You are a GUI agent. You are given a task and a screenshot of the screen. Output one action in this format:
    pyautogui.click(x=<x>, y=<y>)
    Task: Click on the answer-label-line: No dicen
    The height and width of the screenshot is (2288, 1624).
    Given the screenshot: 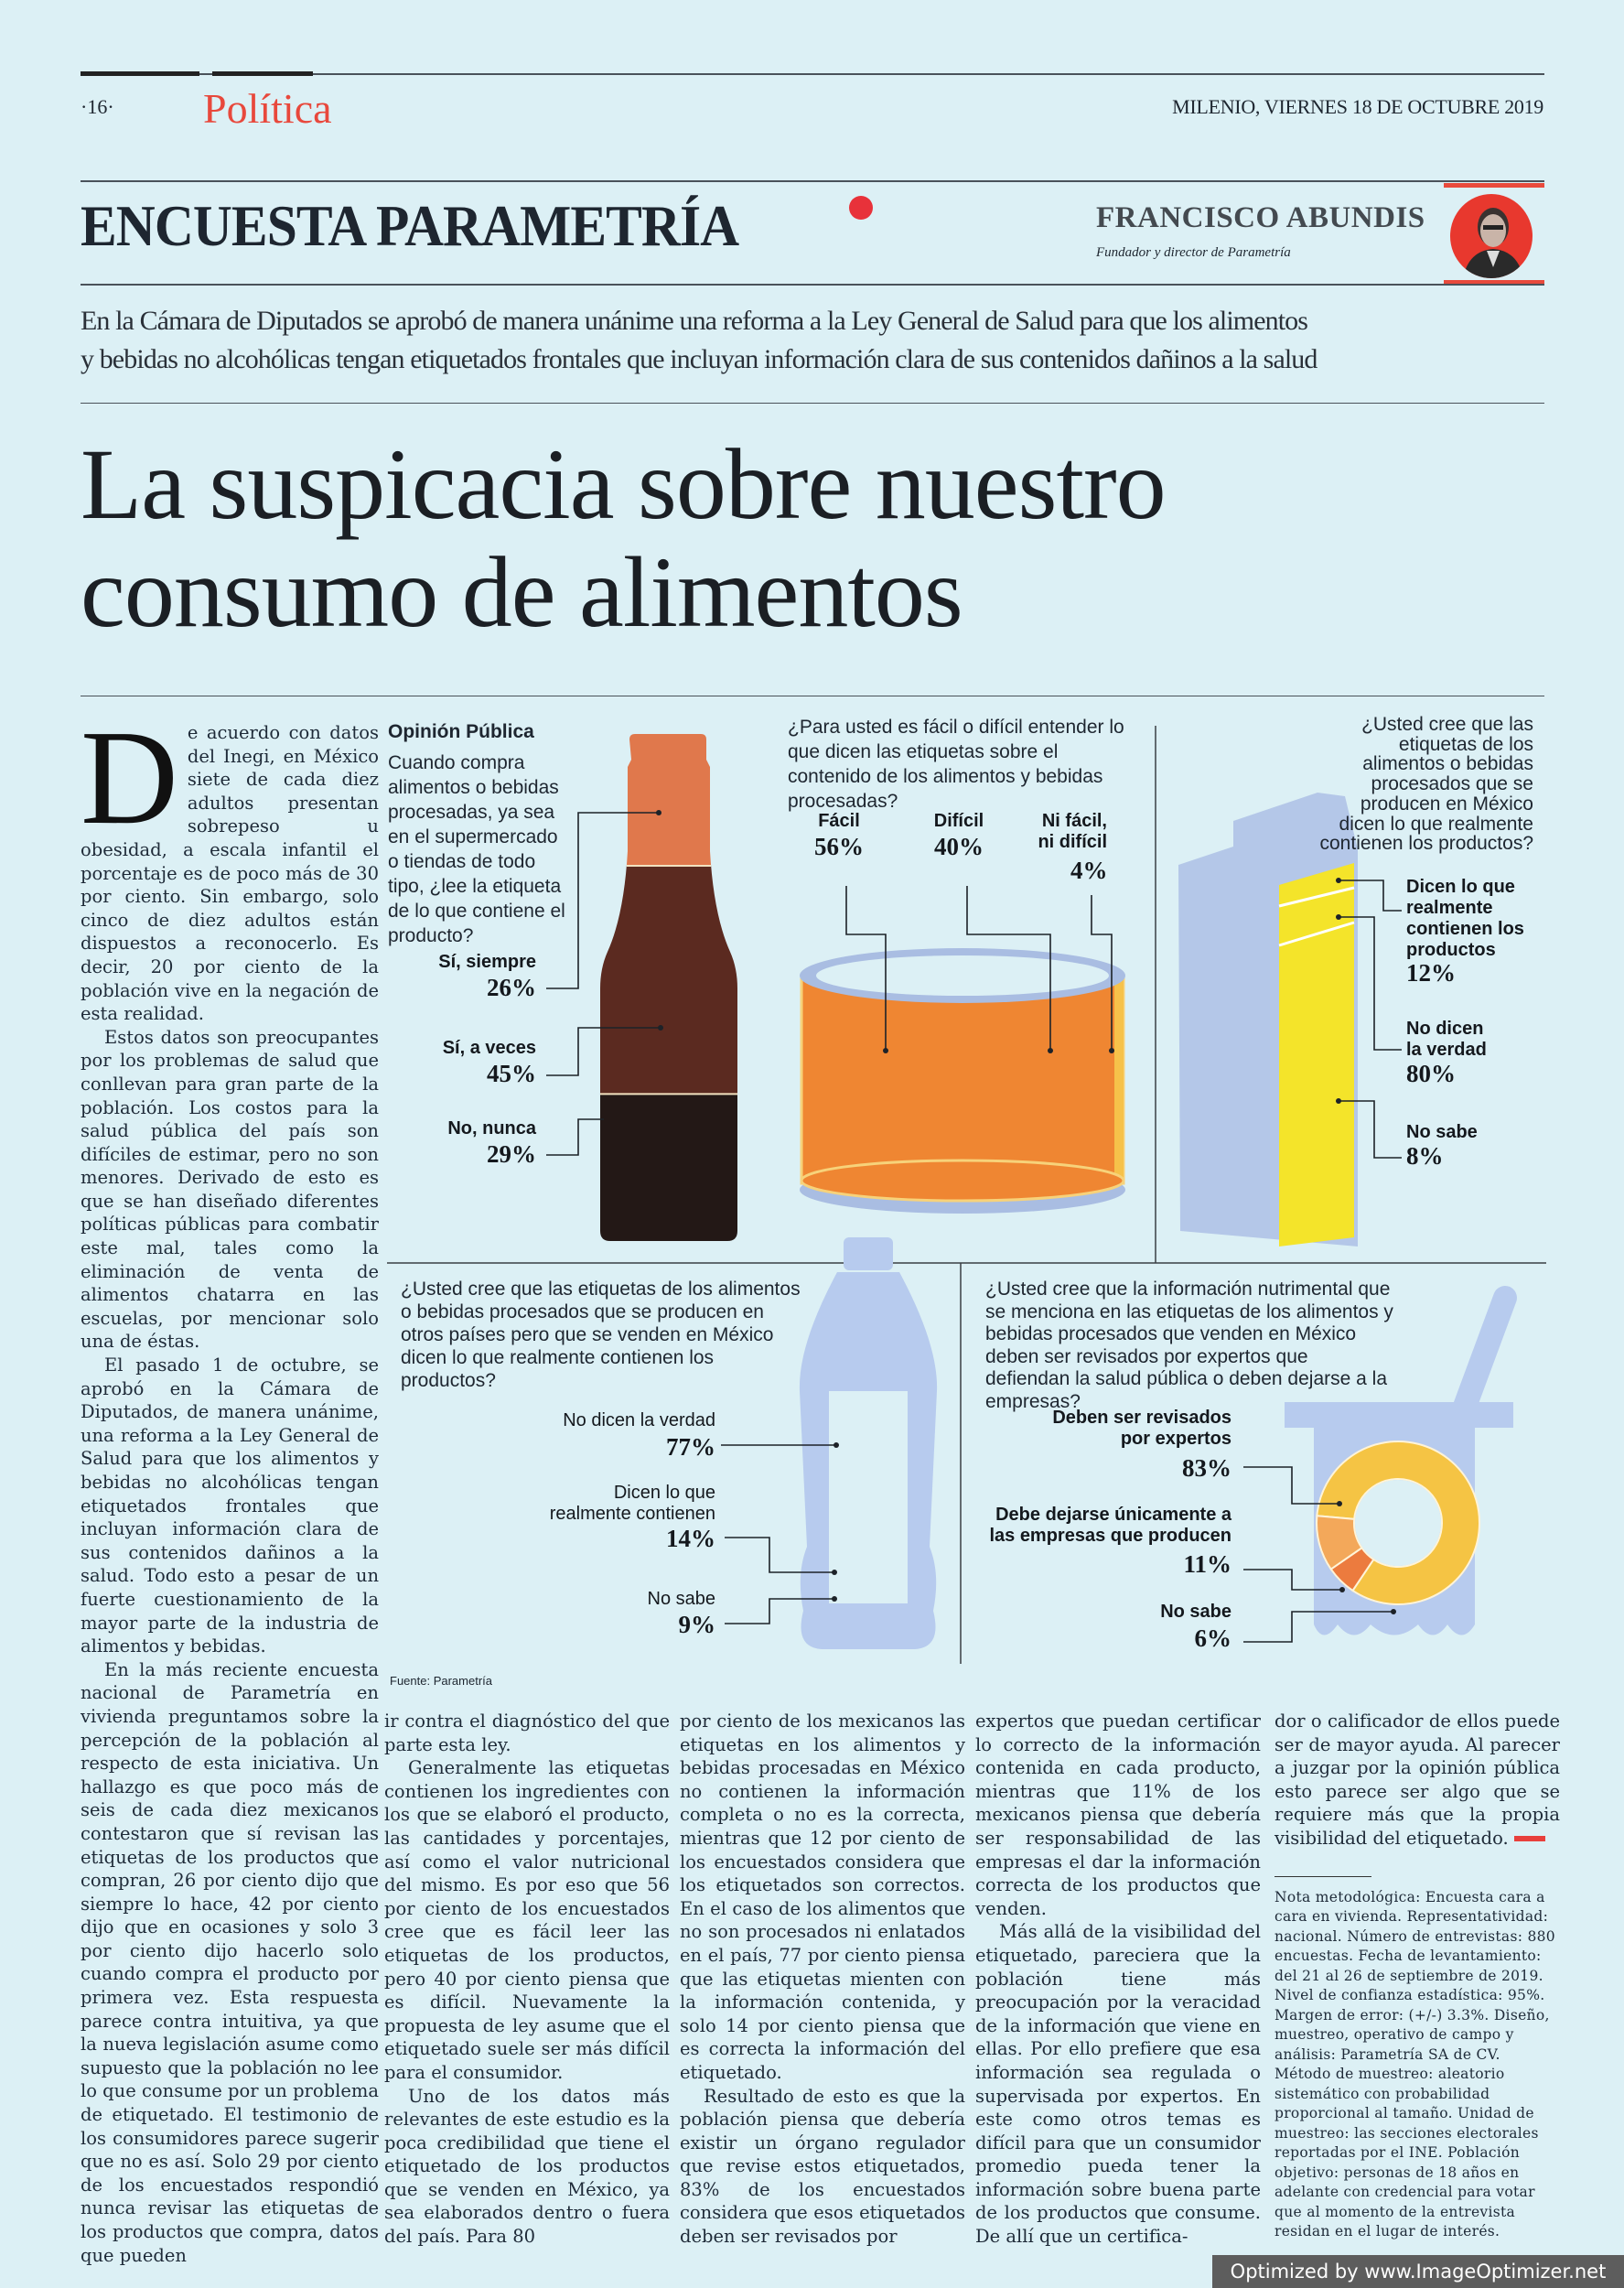 What is the action you would take?
    pyautogui.click(x=1445, y=1029)
    